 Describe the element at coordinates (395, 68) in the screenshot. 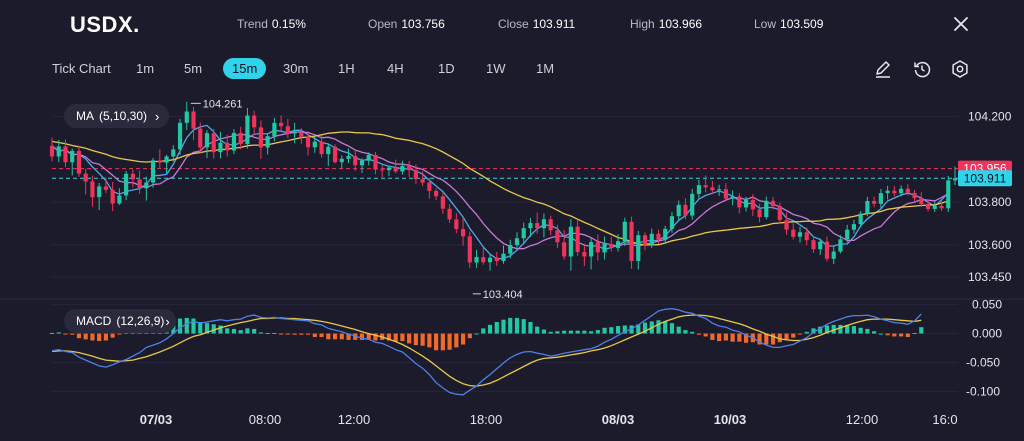

I see `tab-4h: 4H` at that location.